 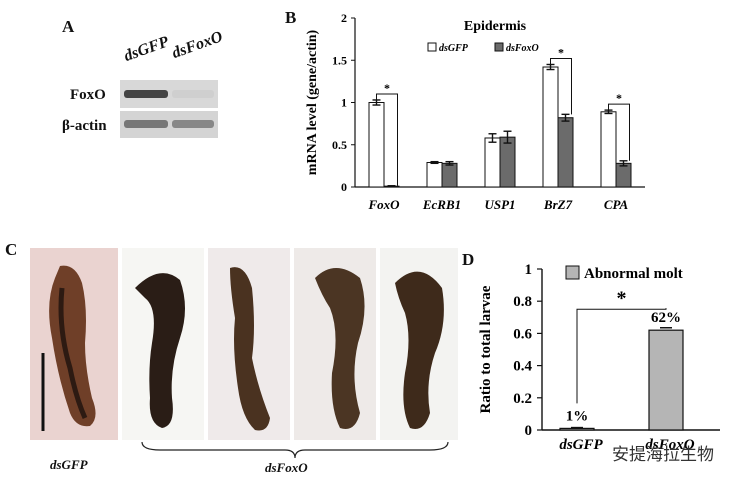 What do you see at coordinates (286, 467) in the screenshot?
I see `caption-dsfoxo: dsFoxO` at bounding box center [286, 467].